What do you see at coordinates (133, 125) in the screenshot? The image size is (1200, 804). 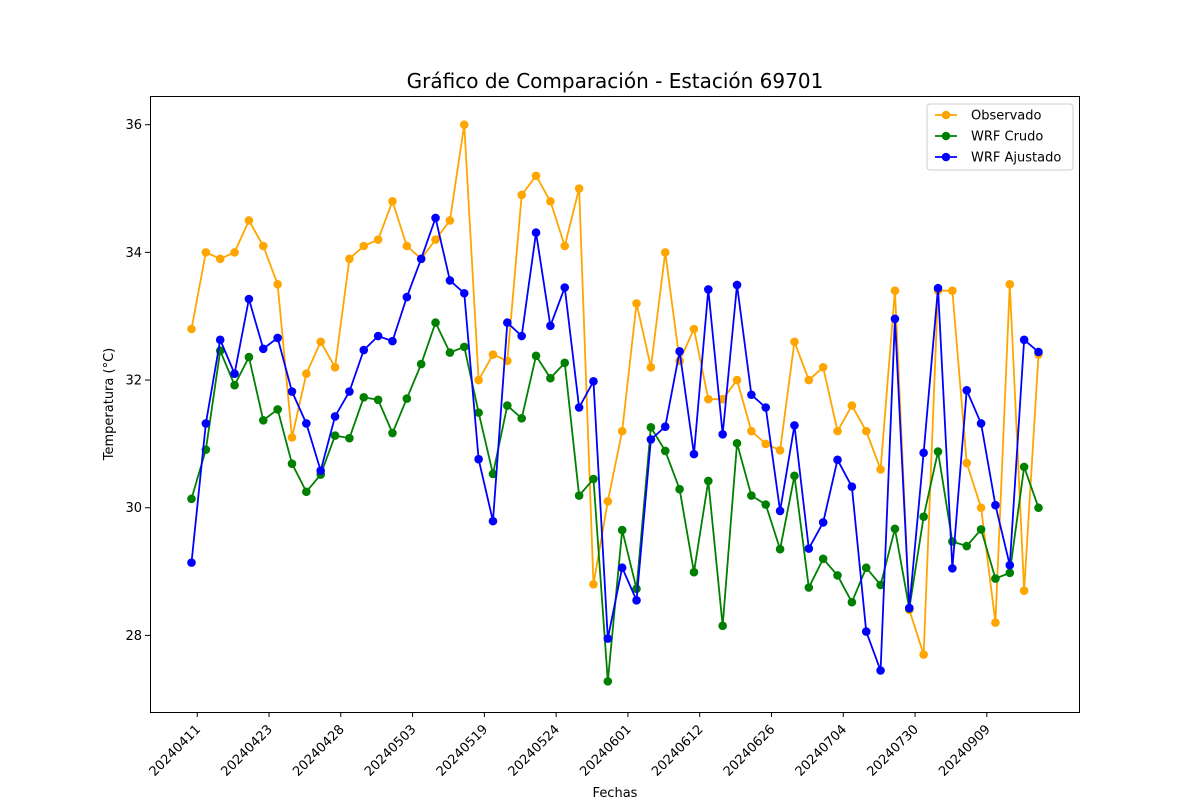 I see `y-tick-label: 36` at bounding box center [133, 125].